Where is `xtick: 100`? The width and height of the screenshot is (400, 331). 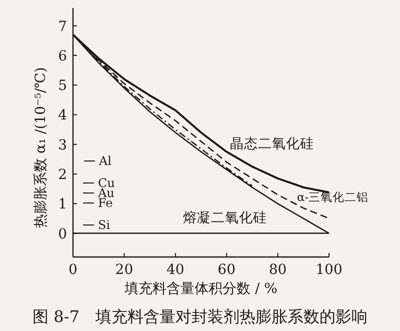 xtick: 100 is located at coordinates (329, 270).